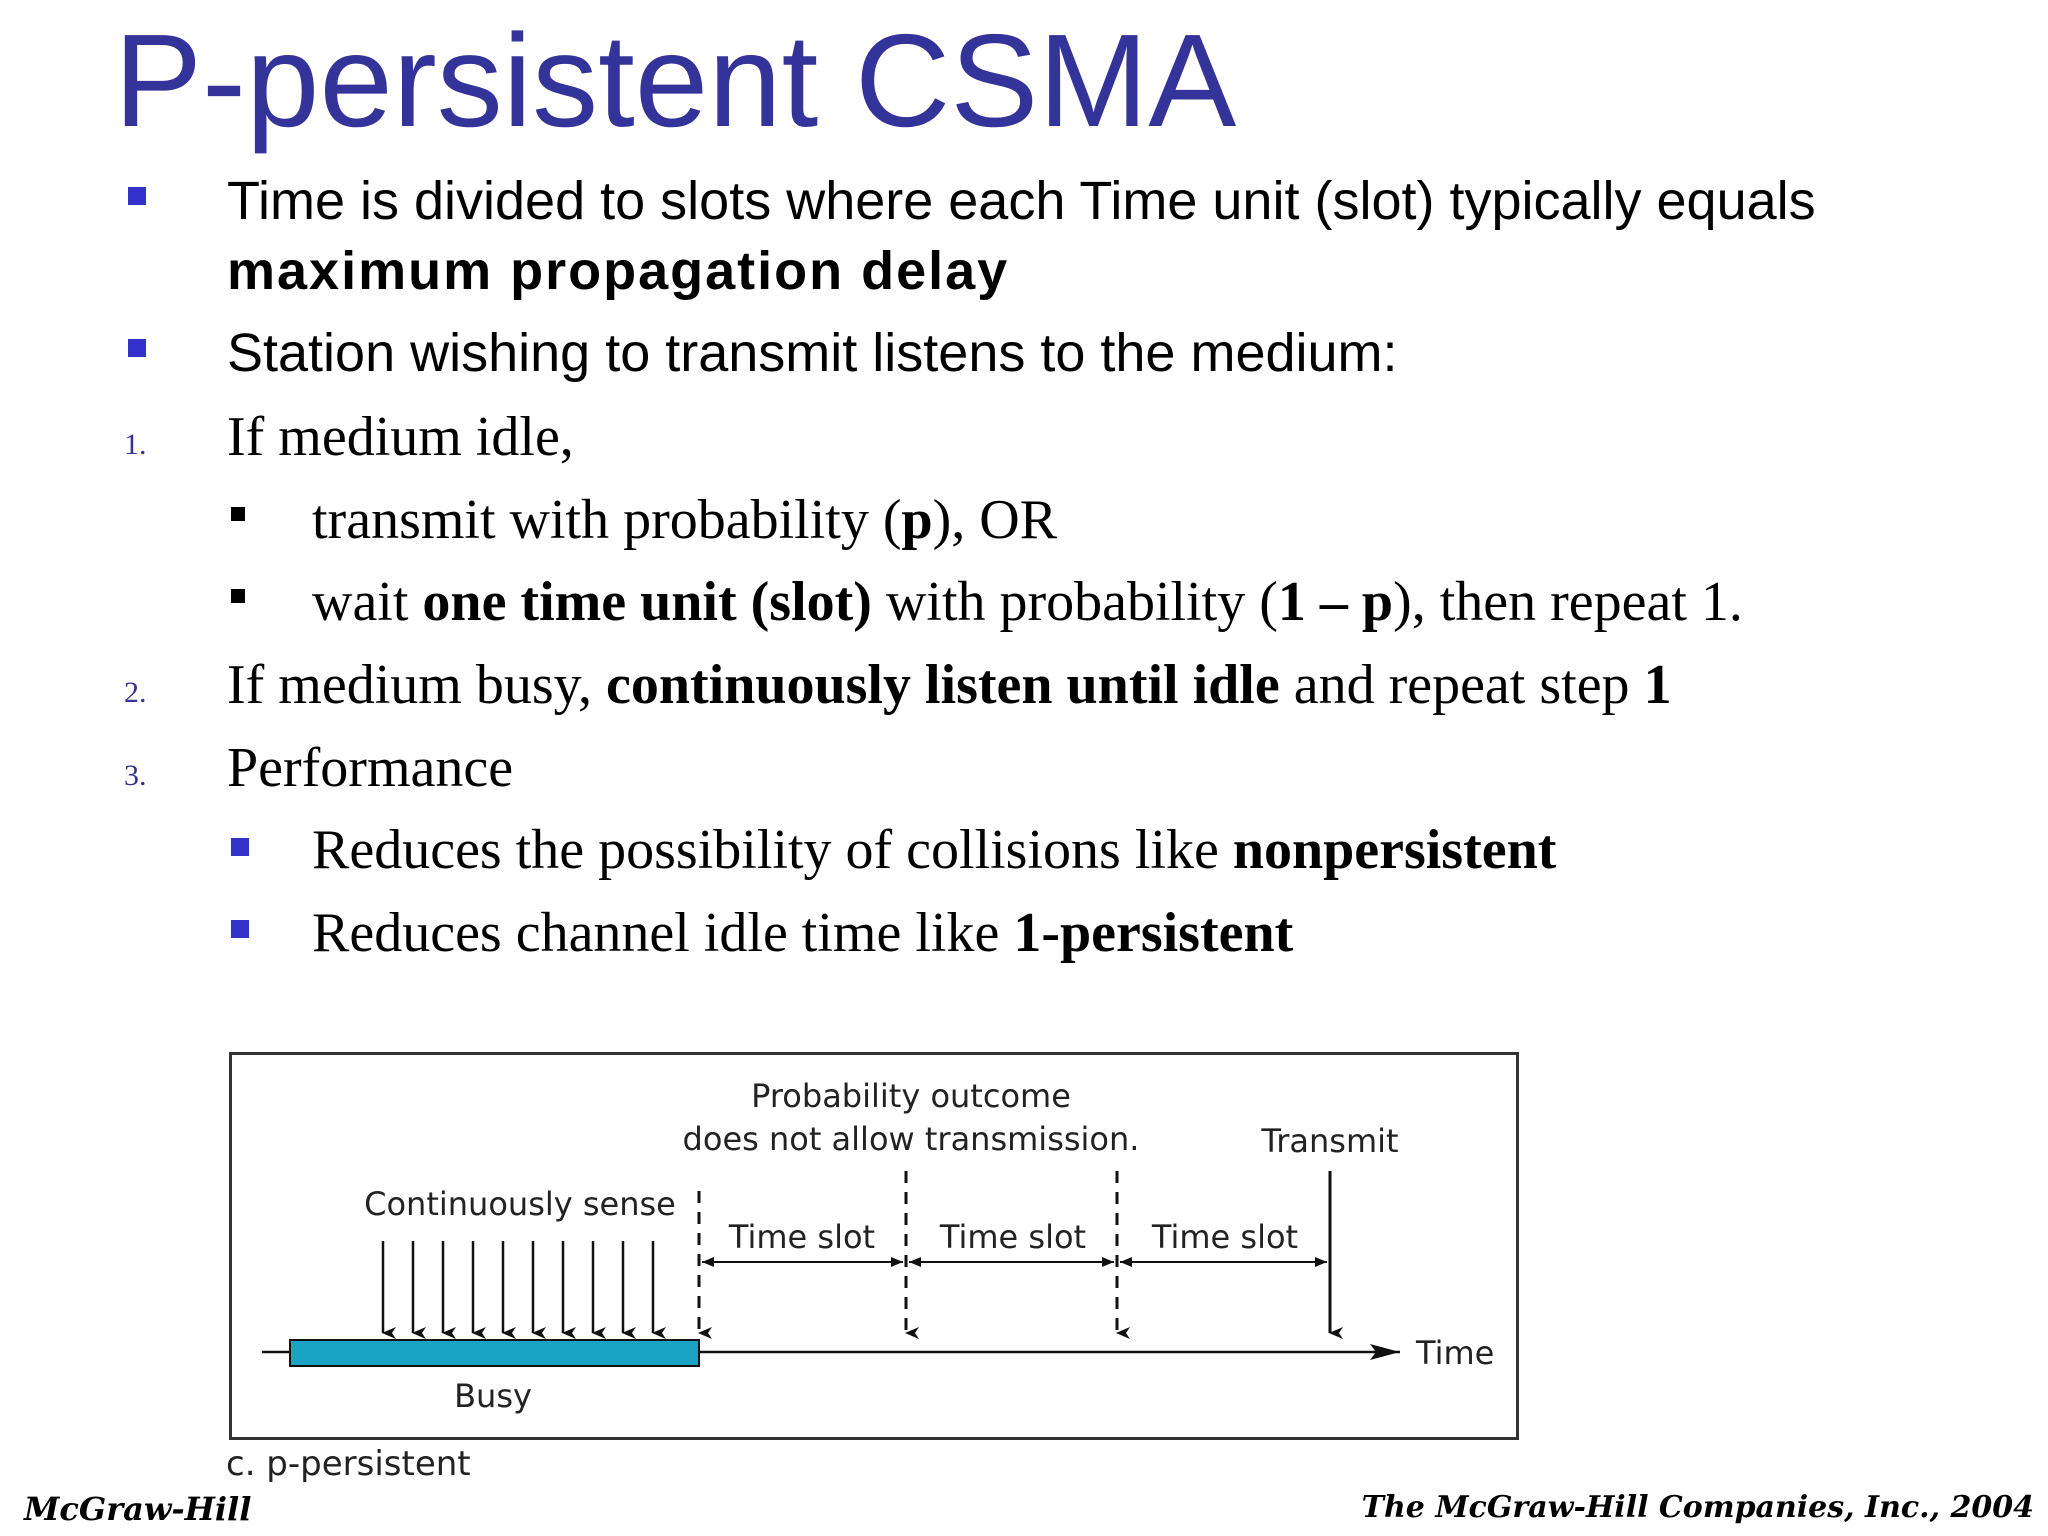 The height and width of the screenshot is (1536, 2048). I want to click on busy-label: Busy, so click(493, 1396).